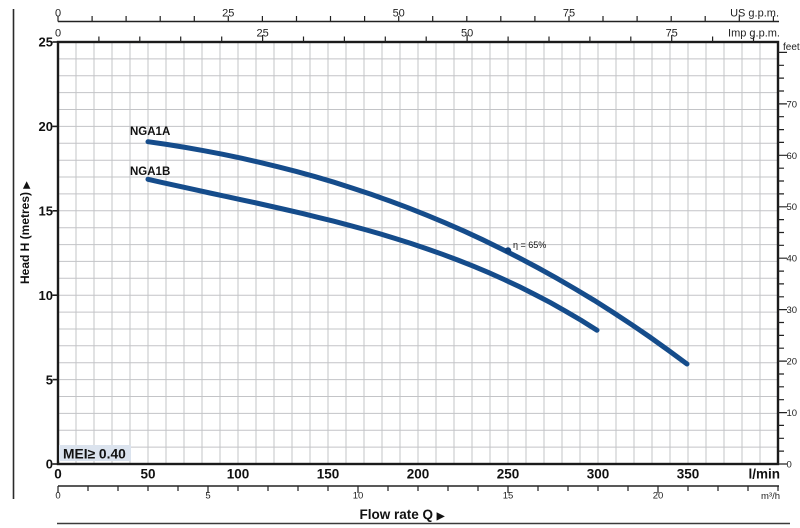  I want to click on svg-text: Flow rate Q ▶, so click(403, 514).